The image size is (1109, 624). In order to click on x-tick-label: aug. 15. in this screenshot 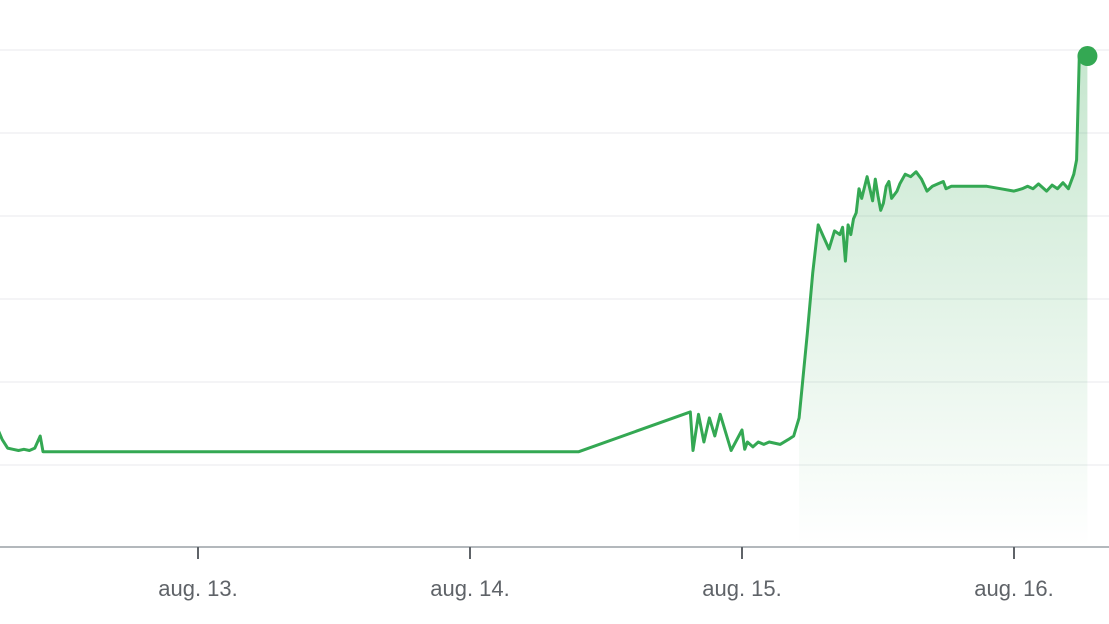, I will do `click(742, 588)`.